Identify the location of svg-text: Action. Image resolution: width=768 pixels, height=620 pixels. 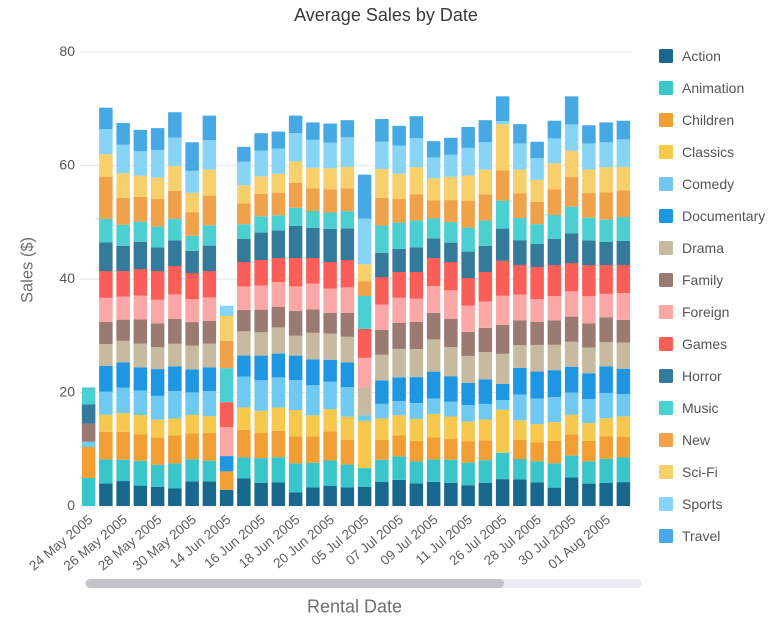
(701, 56).